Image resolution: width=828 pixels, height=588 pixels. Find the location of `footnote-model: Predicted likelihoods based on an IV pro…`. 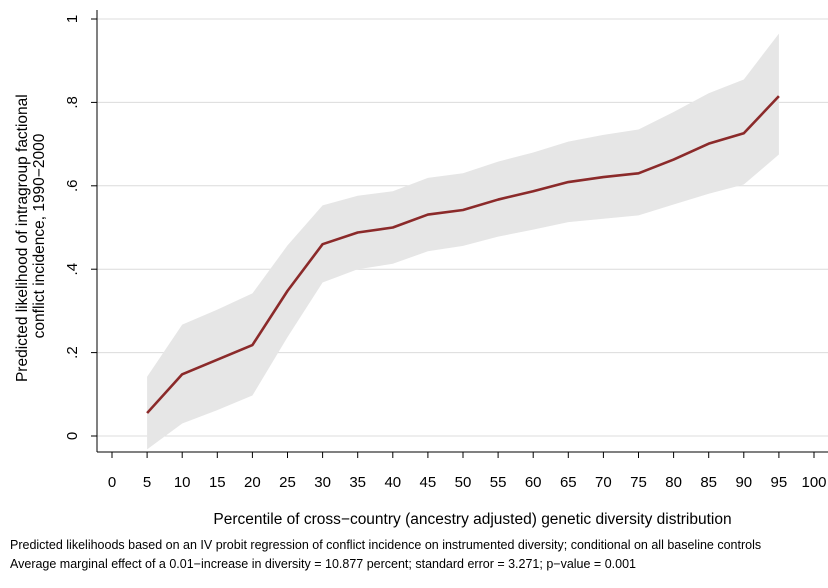

footnote-model: Predicted likelihoods based on an IV pro… is located at coordinates (386, 545).